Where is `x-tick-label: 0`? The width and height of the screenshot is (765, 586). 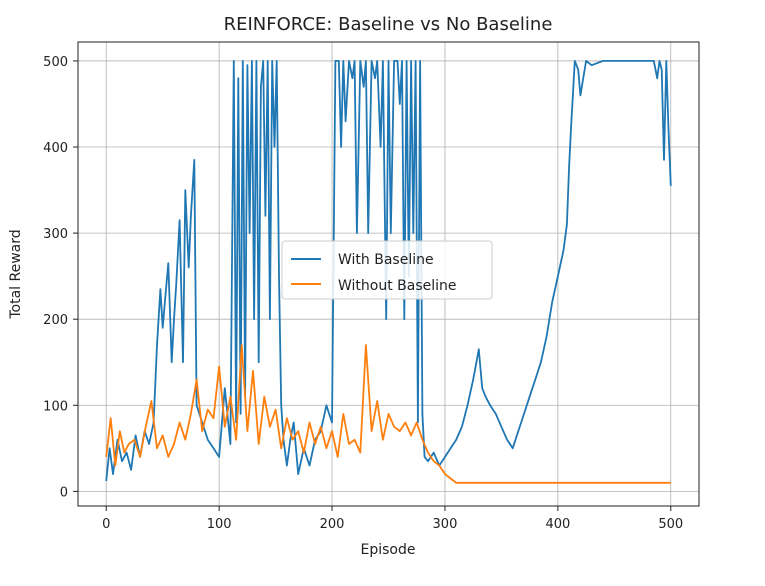 x-tick-label: 0 is located at coordinates (106, 524).